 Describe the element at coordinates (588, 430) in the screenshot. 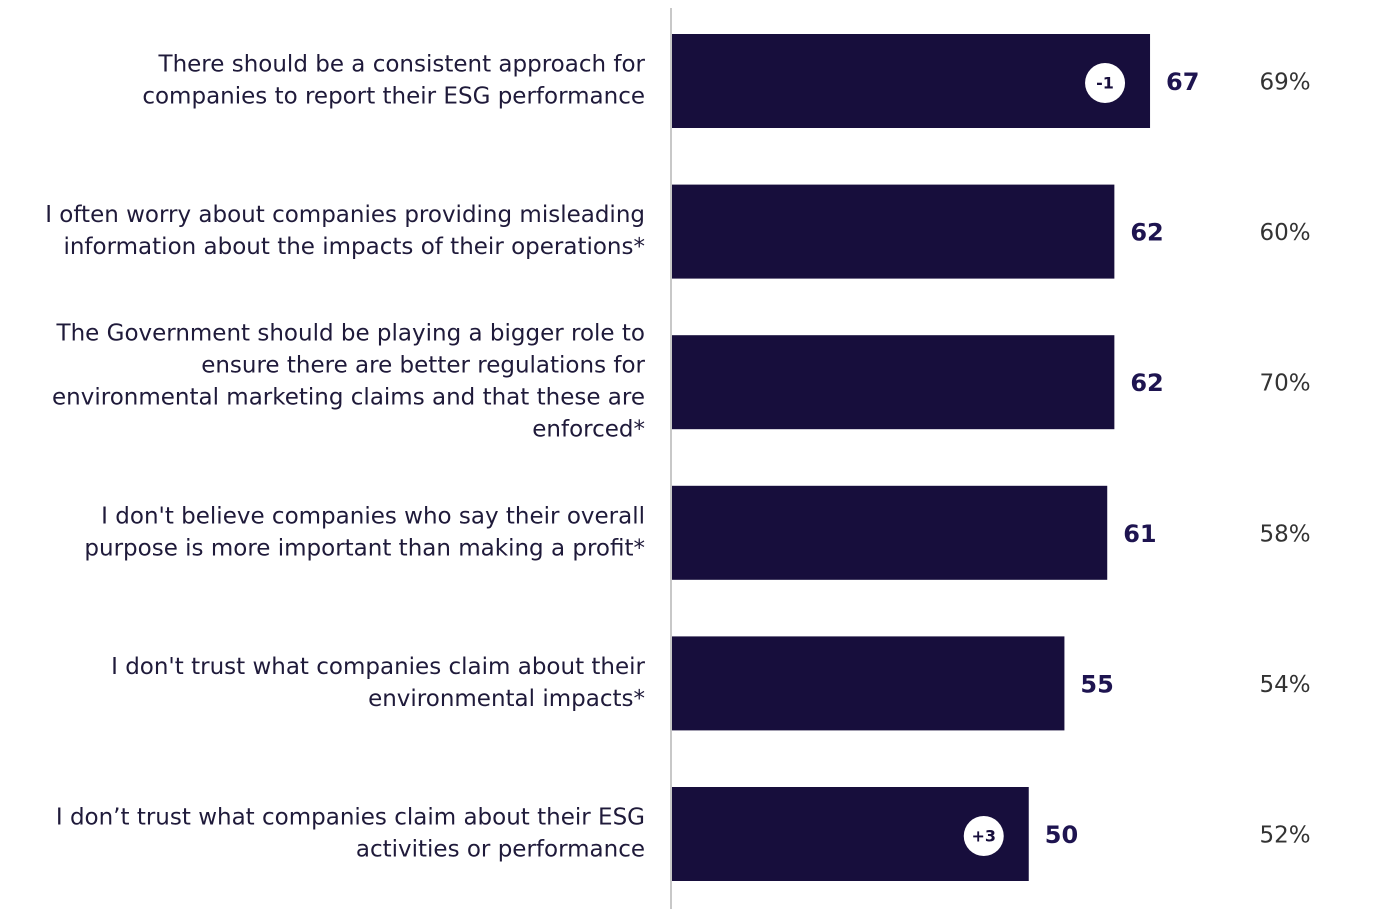

I see `category-label: enforced*` at that location.